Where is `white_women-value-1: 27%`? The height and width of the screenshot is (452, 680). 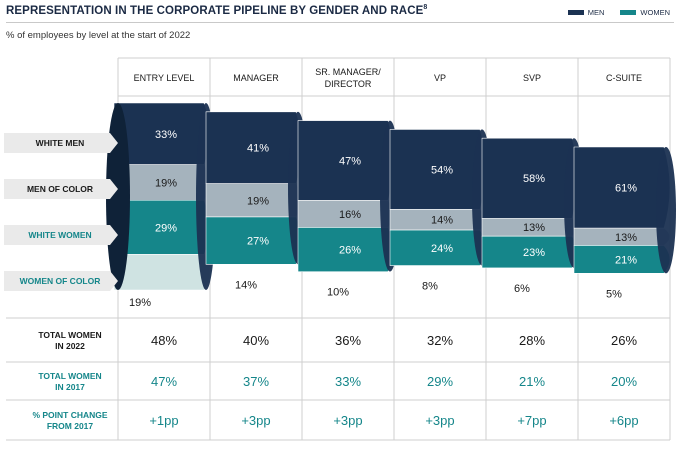 white_women-value-1: 27% is located at coordinates (258, 242).